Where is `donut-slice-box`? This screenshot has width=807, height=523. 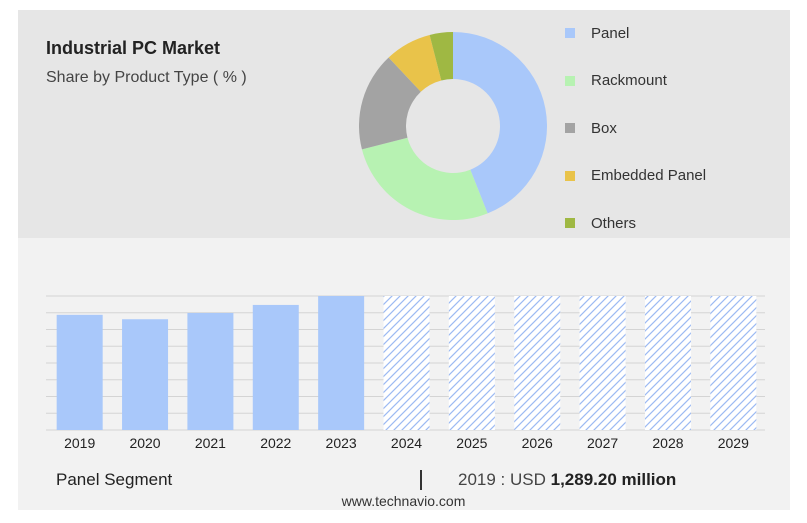 donut-slice-box is located at coordinates (390, 103).